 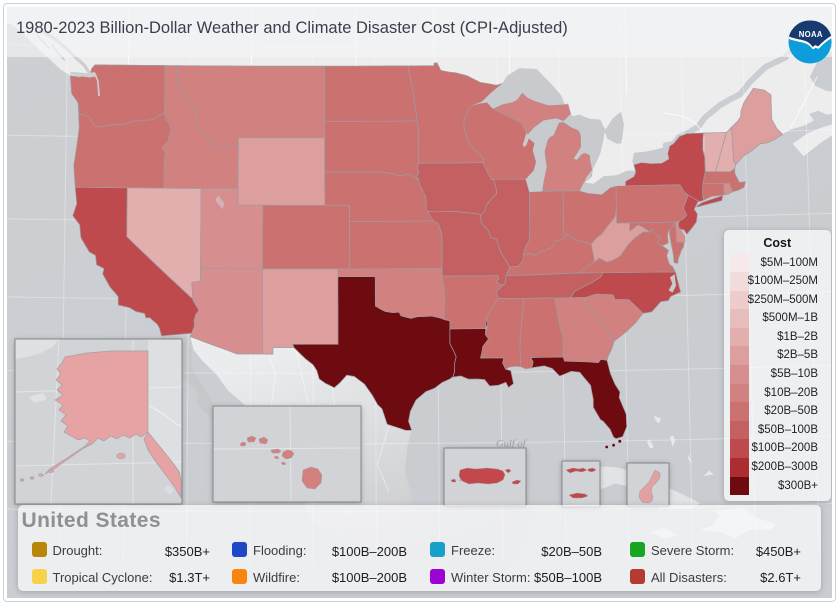 What do you see at coordinates (512, 444) in the screenshot?
I see `svg-text: Gulf of` at bounding box center [512, 444].